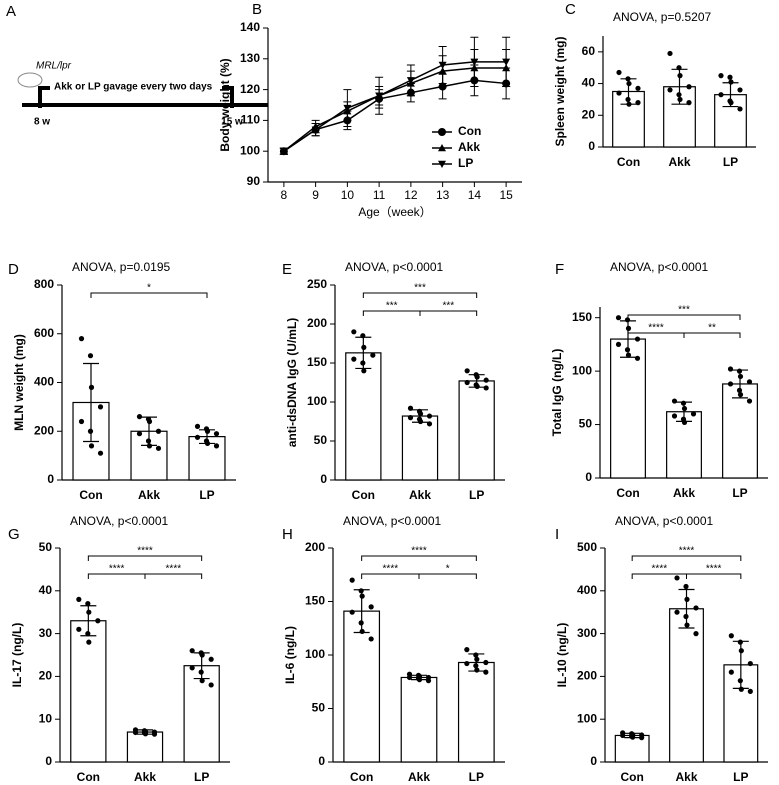 The height and width of the screenshot is (785, 779). I want to click on y-tick-label: 120, so click(250, 89).